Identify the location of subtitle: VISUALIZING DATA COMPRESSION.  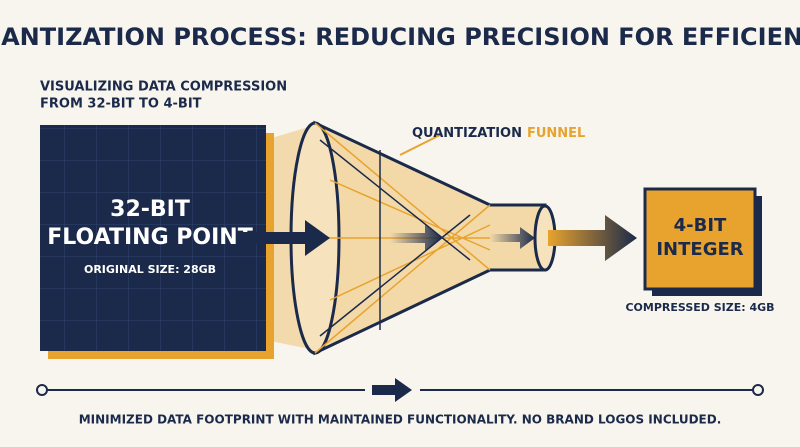
(163, 87).